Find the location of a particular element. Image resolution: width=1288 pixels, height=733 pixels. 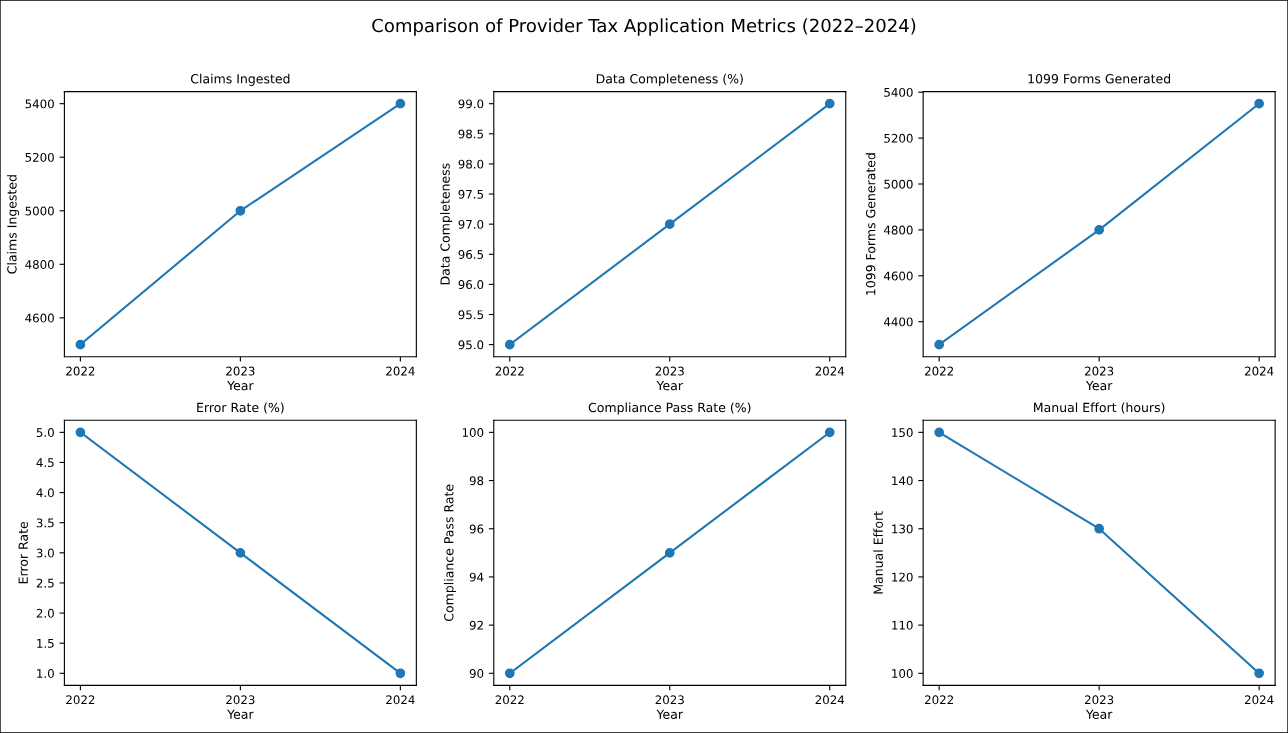

y-tick-label: 95.0 is located at coordinates (471, 345).